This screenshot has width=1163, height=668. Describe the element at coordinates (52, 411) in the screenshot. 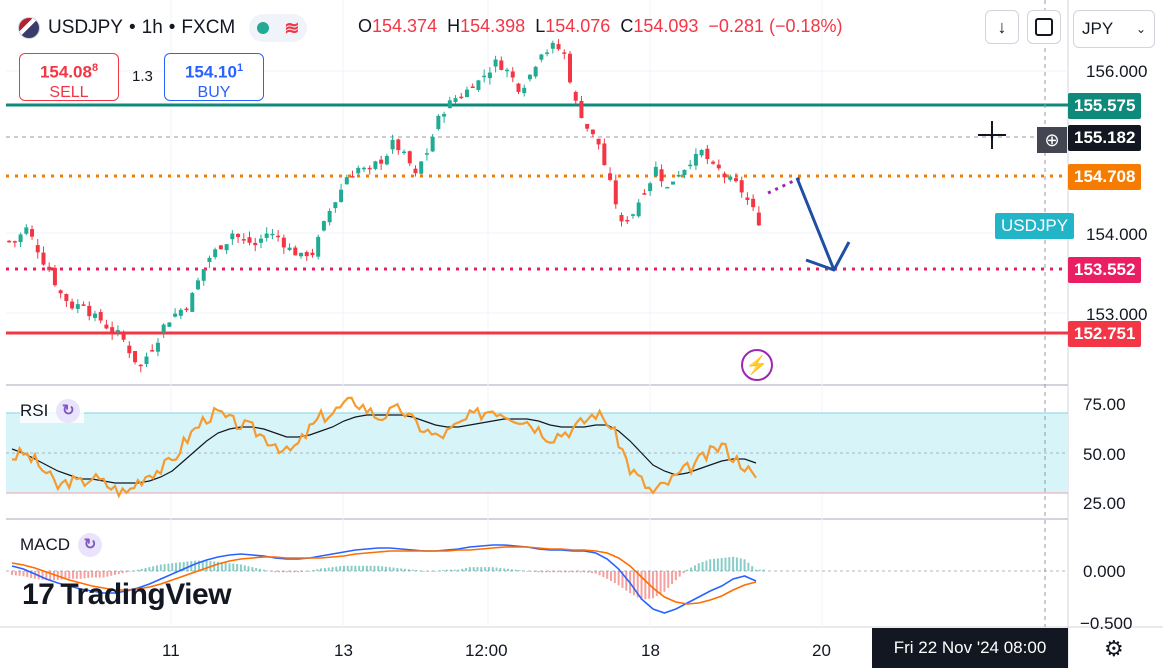

I see `rsi-label: RSI ↻` at that location.